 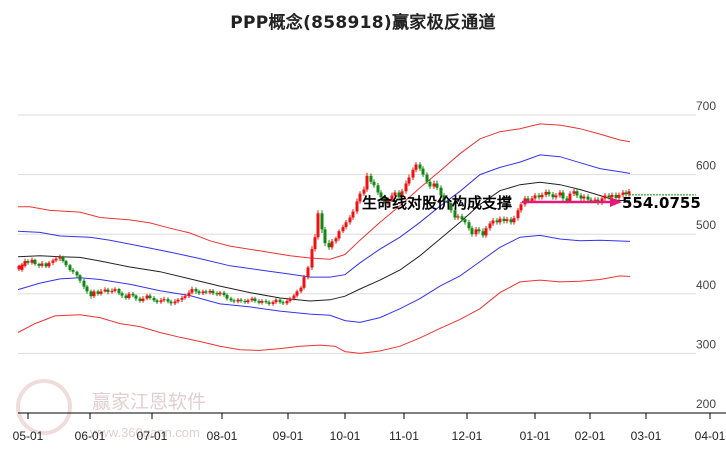 I want to click on x-tick-label: 09-01, so click(x=288, y=436).